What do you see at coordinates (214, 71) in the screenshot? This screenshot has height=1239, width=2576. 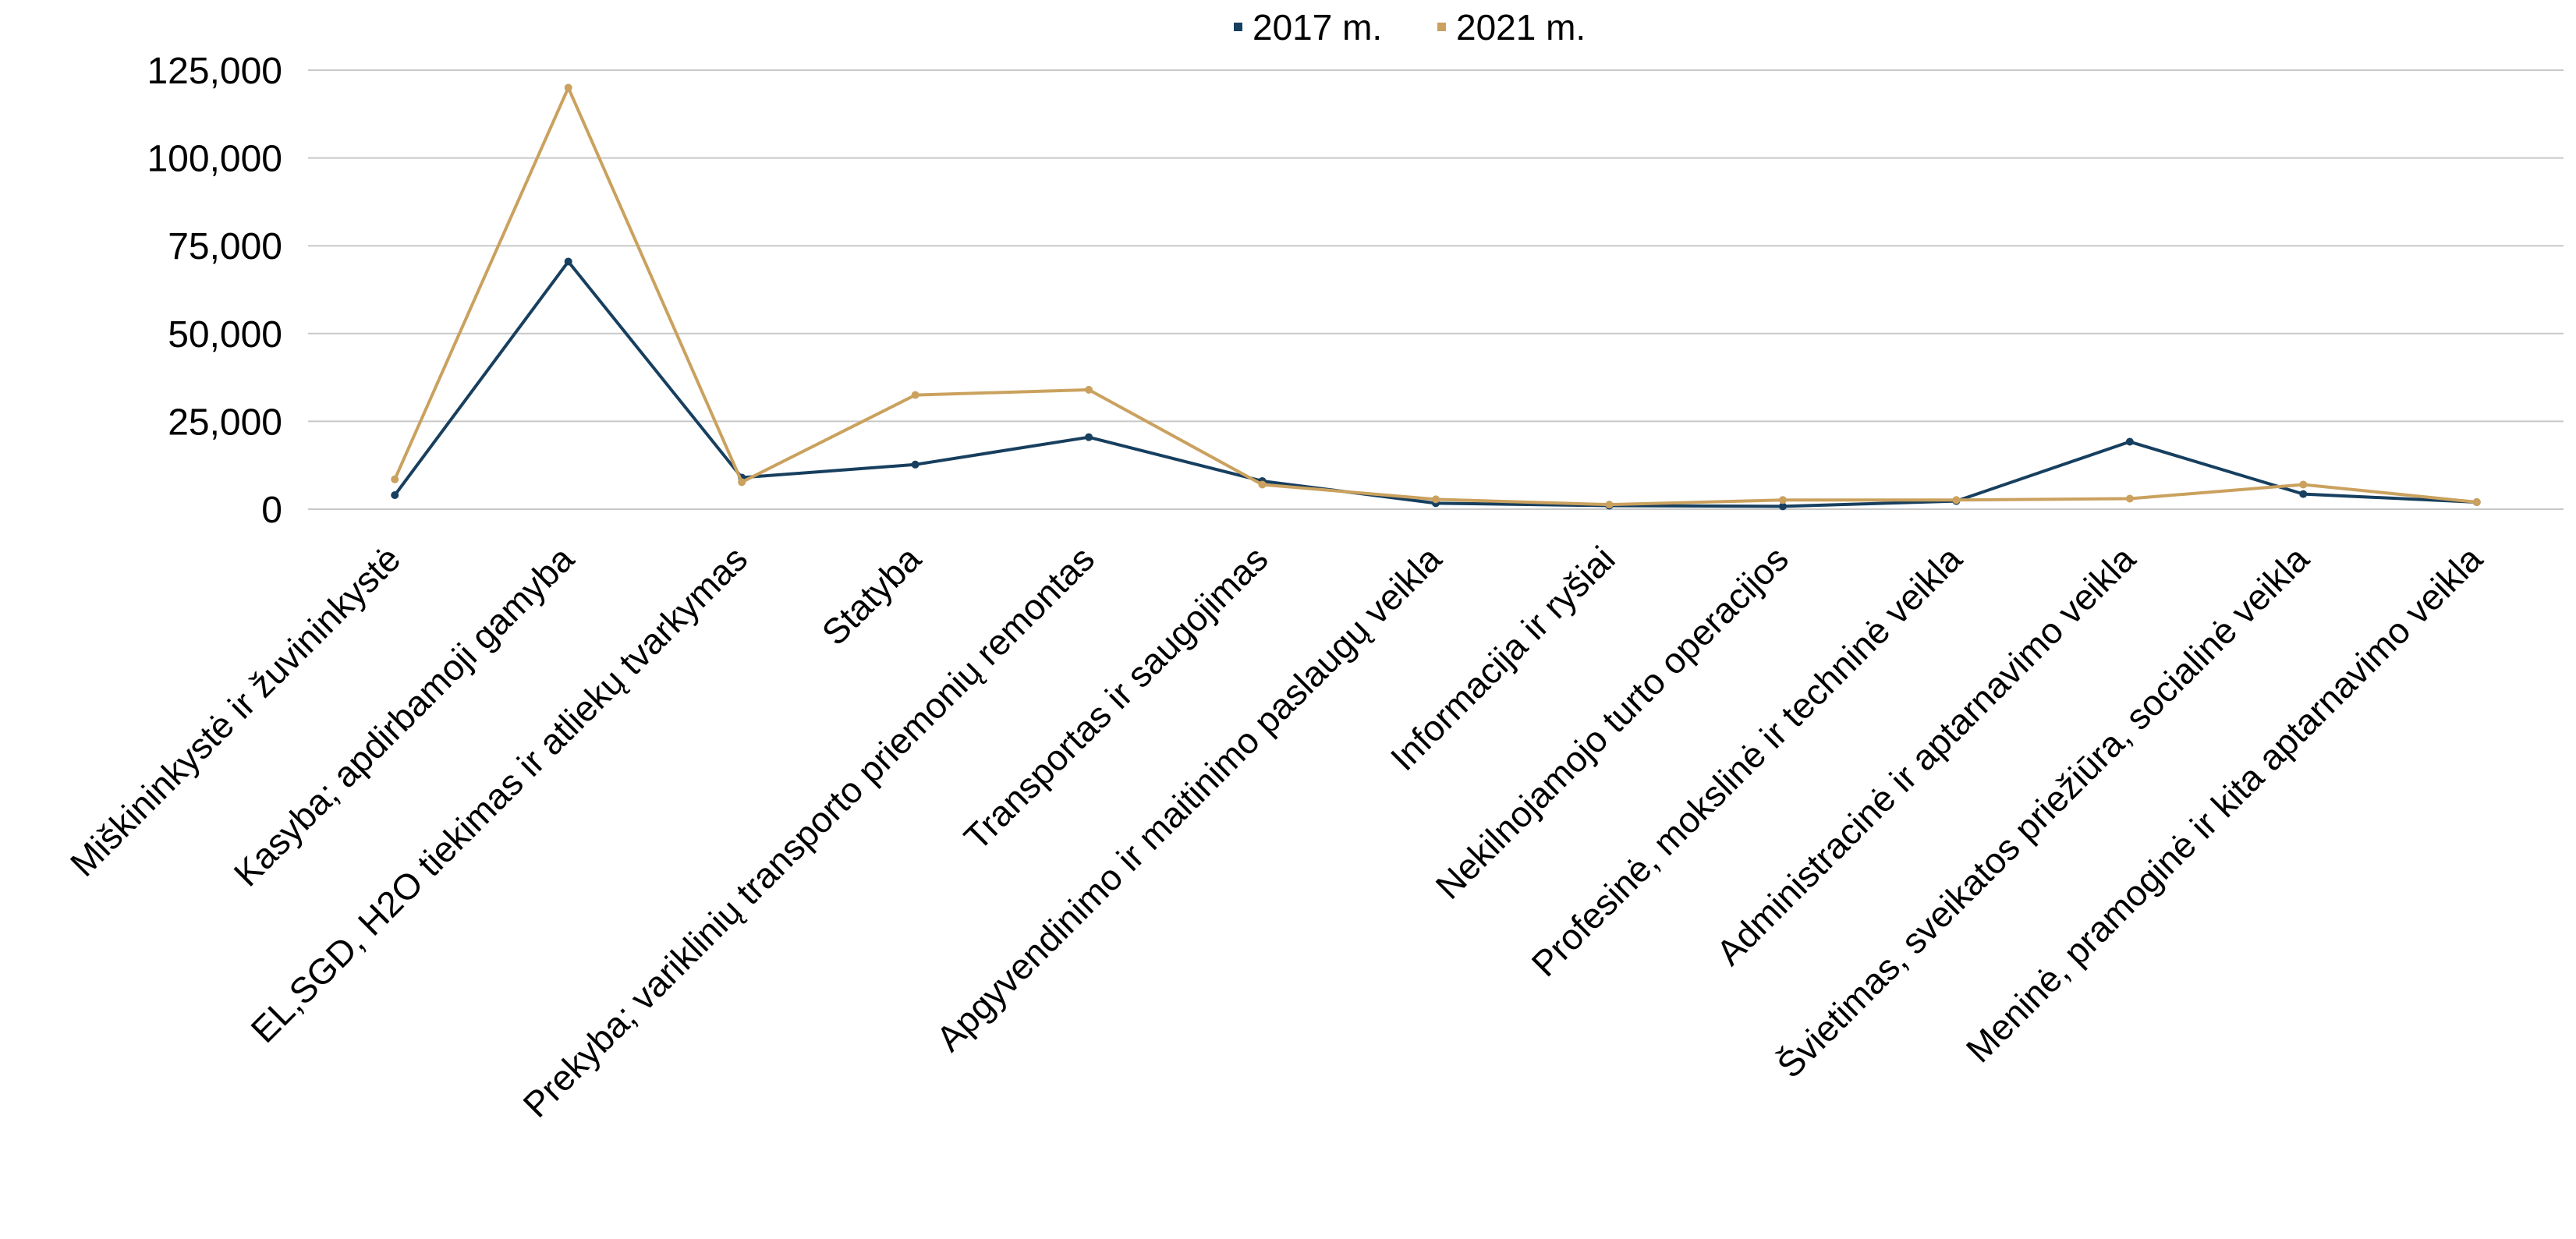 I see `y-tick-label: 125,000` at bounding box center [214, 71].